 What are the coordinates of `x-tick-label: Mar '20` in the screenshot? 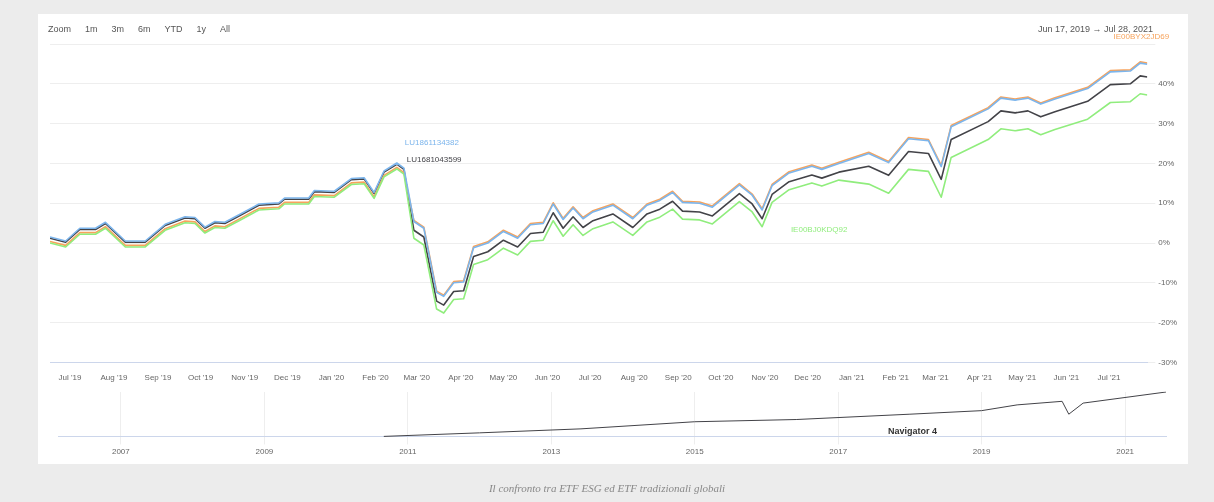 It's located at (417, 378).